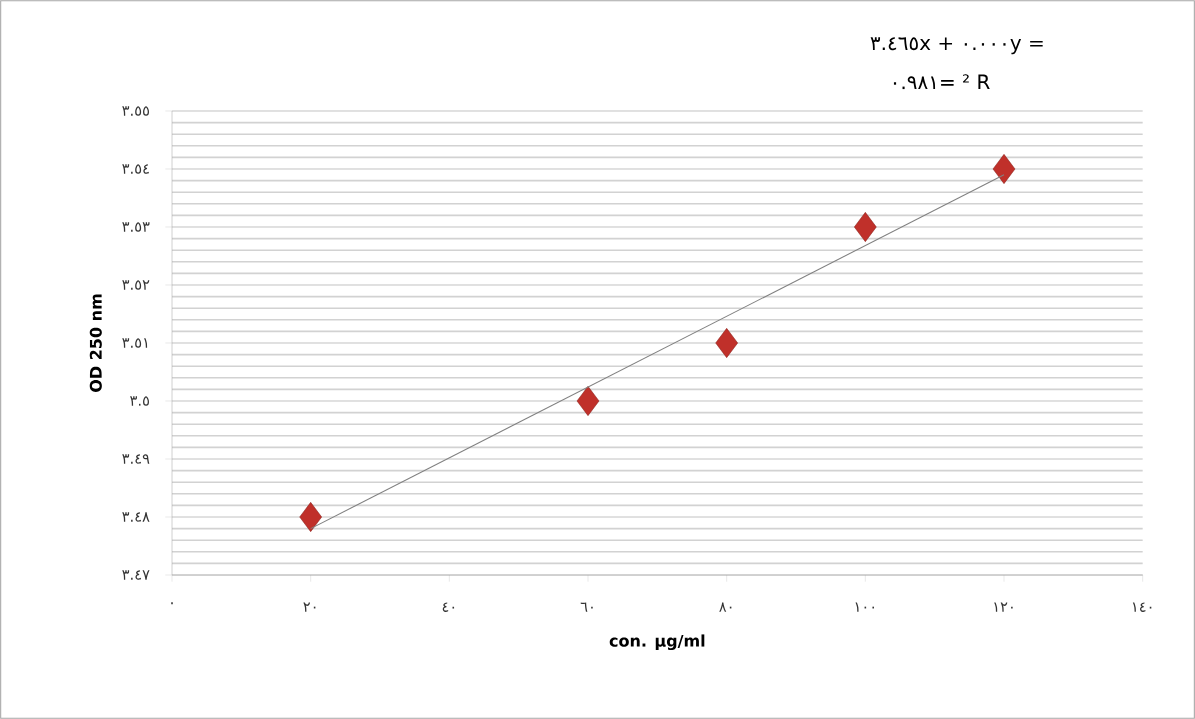 Image resolution: width=1195 pixels, height=719 pixels. I want to click on y-tick-label: ٣.٥٢, so click(136, 285).